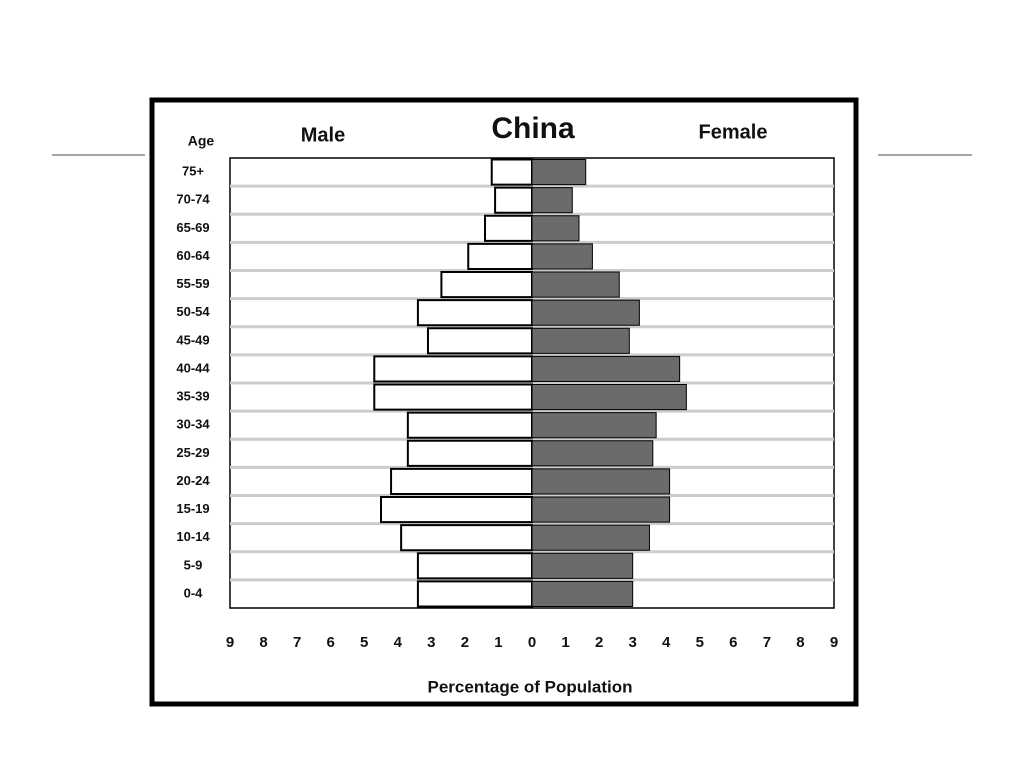 The image size is (1024, 768). What do you see at coordinates (193, 564) in the screenshot?
I see `y-tick-label: 5-9` at bounding box center [193, 564].